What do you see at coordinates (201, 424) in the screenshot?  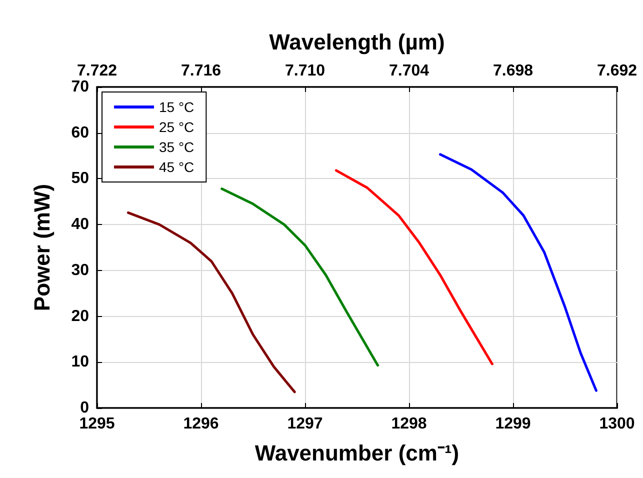 I see `x-tick-label: 1296` at bounding box center [201, 424].